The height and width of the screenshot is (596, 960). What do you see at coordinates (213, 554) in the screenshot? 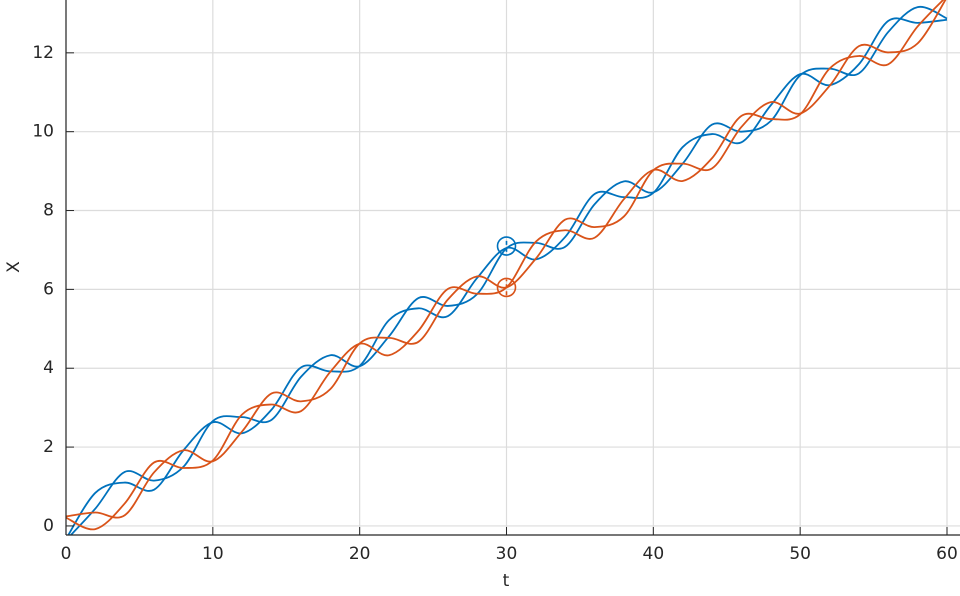
I see `x-tick-label: 10` at bounding box center [213, 554].